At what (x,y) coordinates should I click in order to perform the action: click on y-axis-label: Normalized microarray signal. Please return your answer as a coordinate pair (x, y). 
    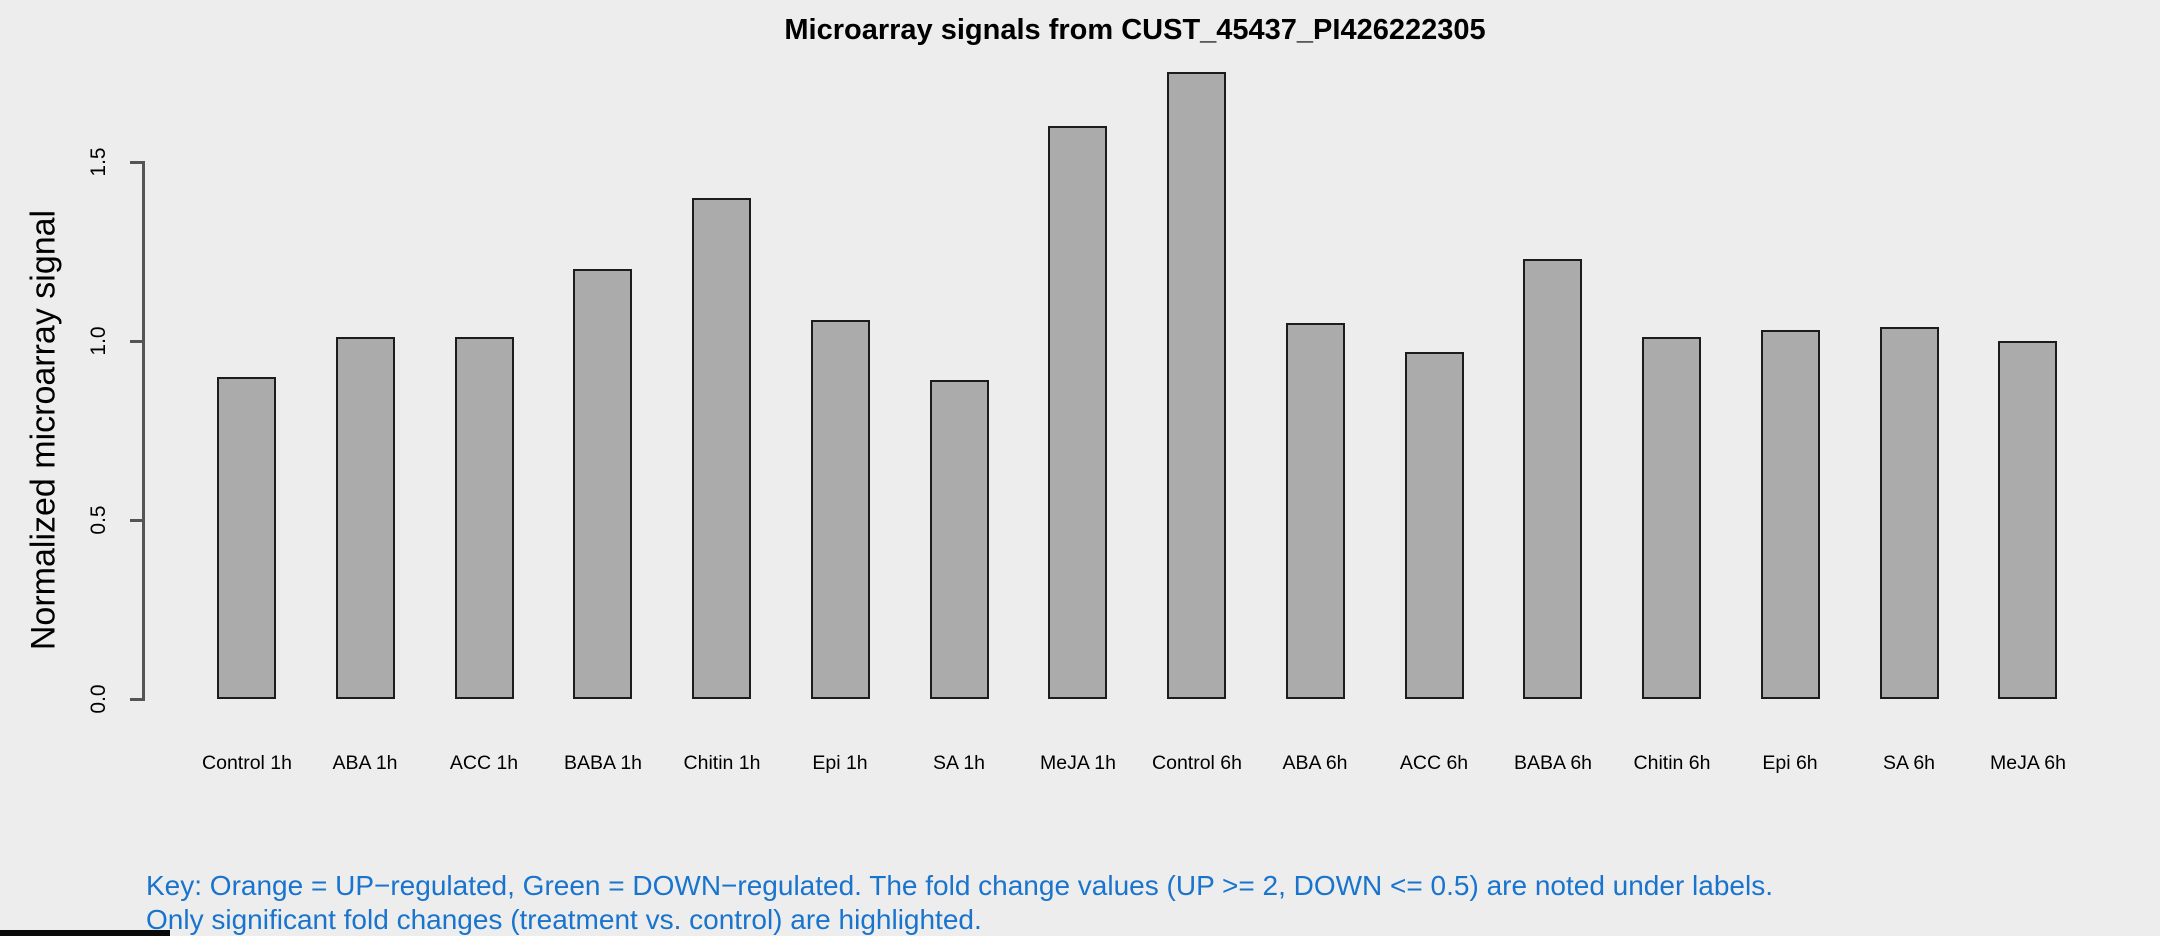
    Looking at the image, I should click on (43, 430).